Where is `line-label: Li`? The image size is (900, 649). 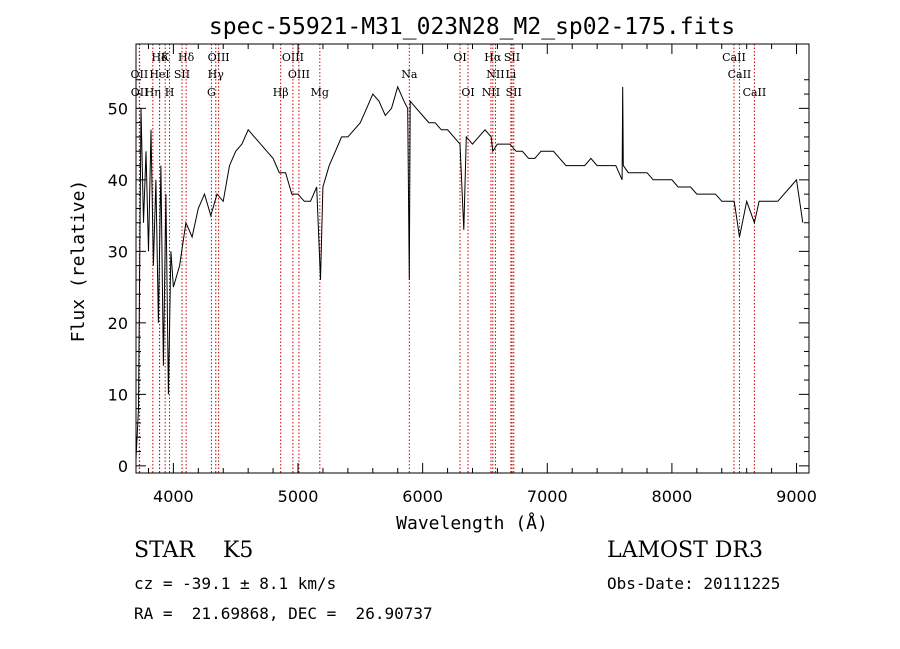 line-label: Li is located at coordinates (510, 74).